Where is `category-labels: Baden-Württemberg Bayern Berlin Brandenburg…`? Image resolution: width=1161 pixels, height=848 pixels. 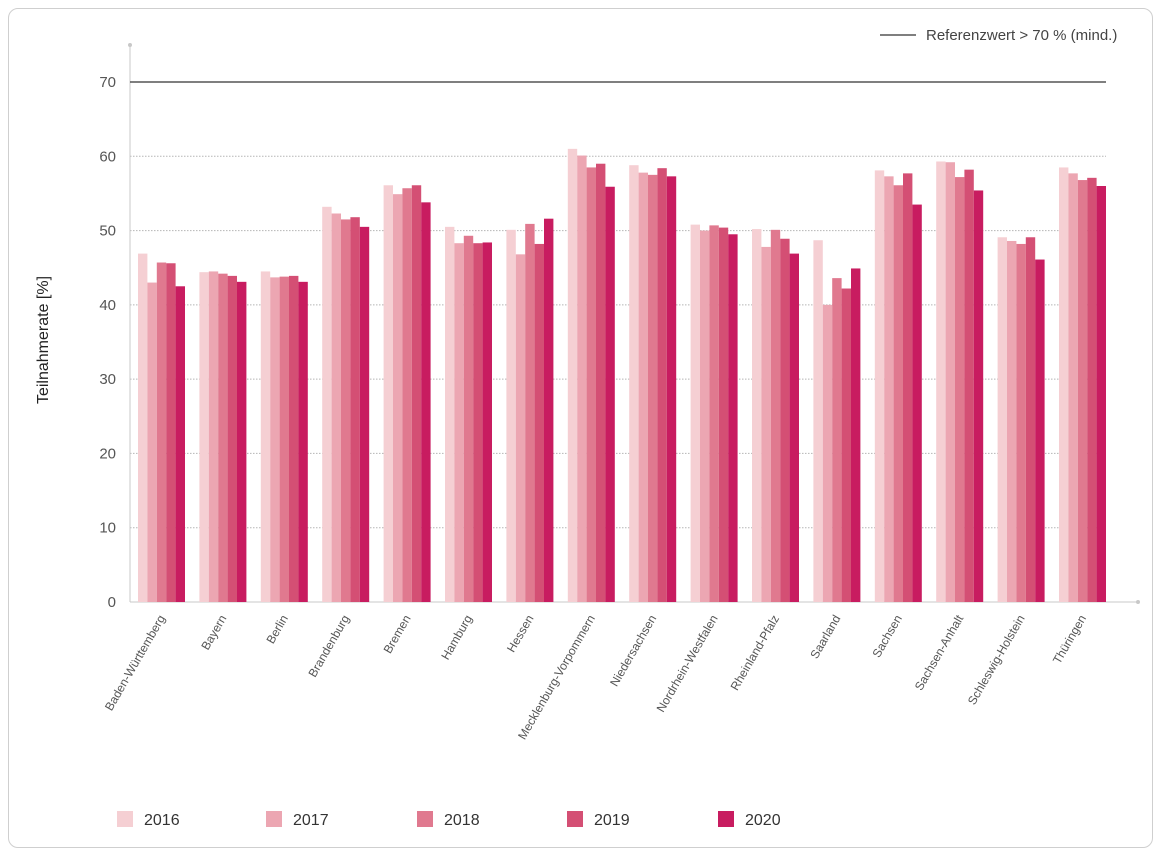 category-labels: Baden-Württemberg Bayern Berlin Brandenburg… is located at coordinates (595, 677).